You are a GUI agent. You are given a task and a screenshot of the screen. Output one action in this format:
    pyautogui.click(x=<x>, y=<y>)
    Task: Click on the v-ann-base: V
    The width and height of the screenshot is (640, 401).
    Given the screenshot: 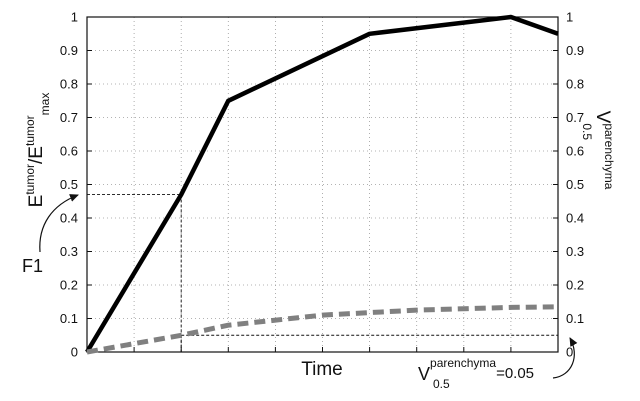 What is the action you would take?
    pyautogui.click(x=424, y=374)
    